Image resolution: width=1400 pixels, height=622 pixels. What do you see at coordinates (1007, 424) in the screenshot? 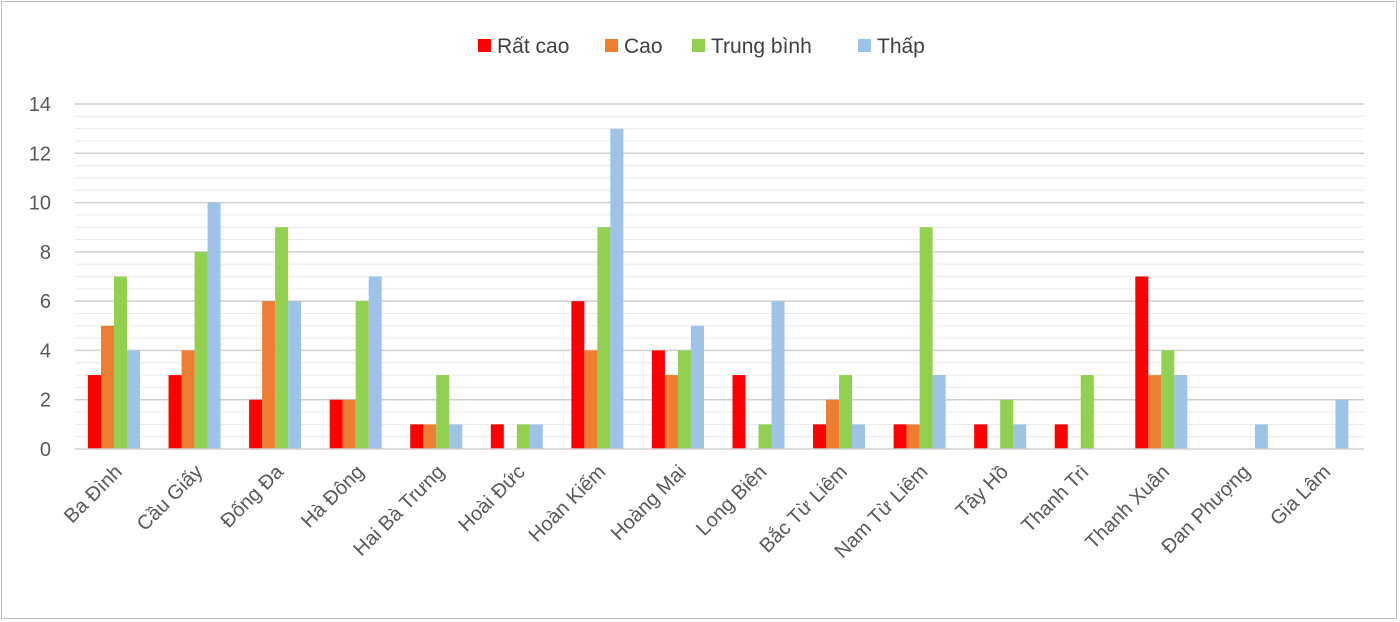
I see `bar-trung-binh-tay-ho` at bounding box center [1007, 424].